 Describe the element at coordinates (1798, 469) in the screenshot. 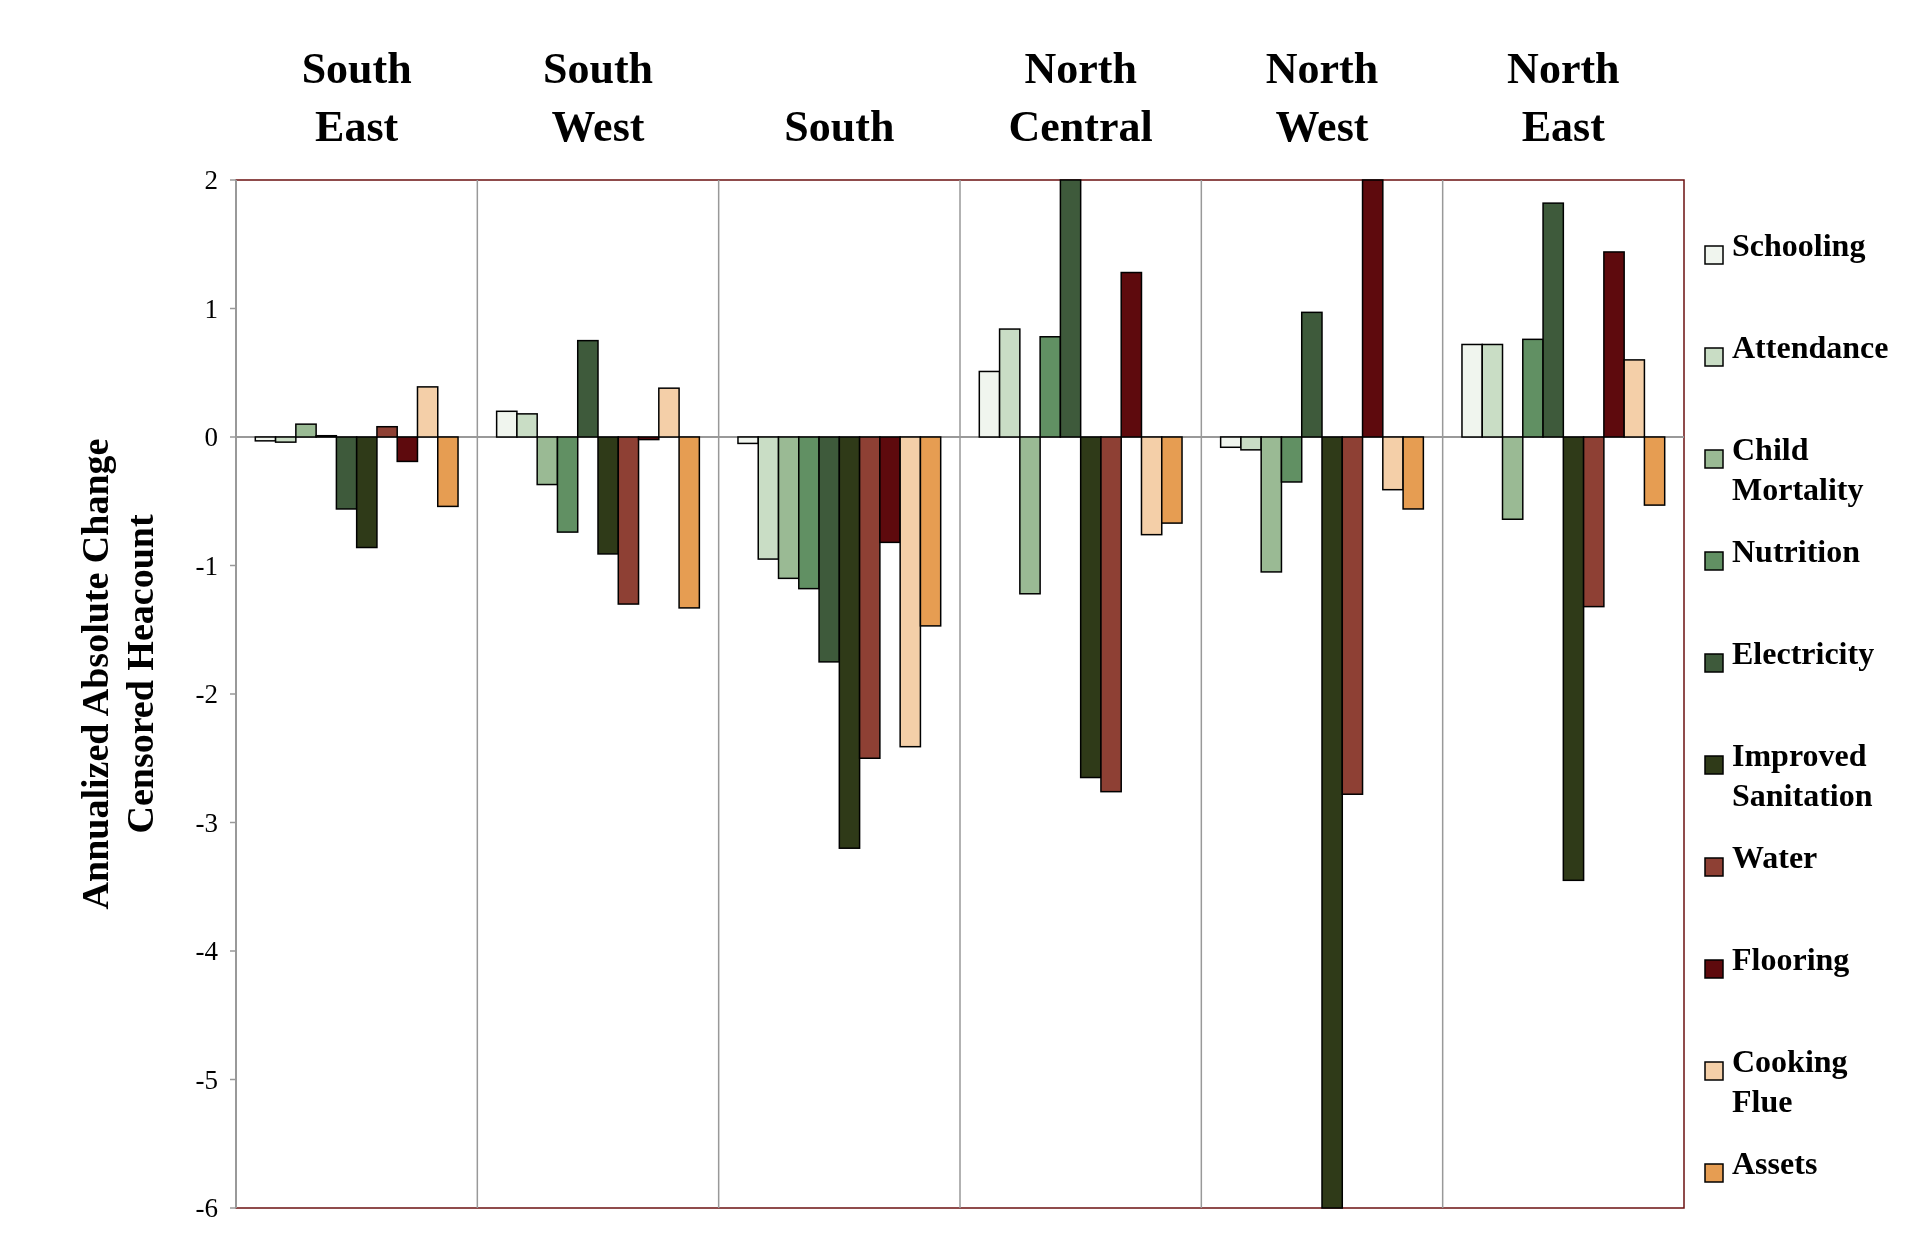

I see `legend-label: Child Mortality` at that location.